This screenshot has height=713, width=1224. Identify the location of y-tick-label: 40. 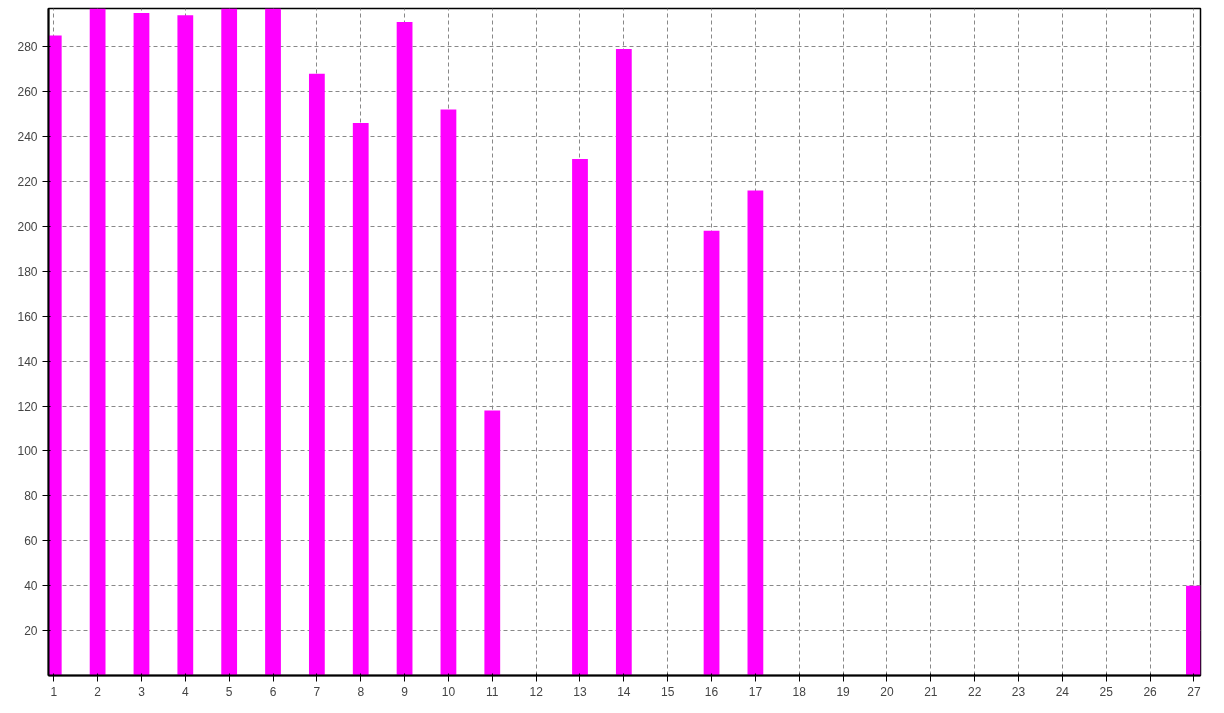
(31, 586).